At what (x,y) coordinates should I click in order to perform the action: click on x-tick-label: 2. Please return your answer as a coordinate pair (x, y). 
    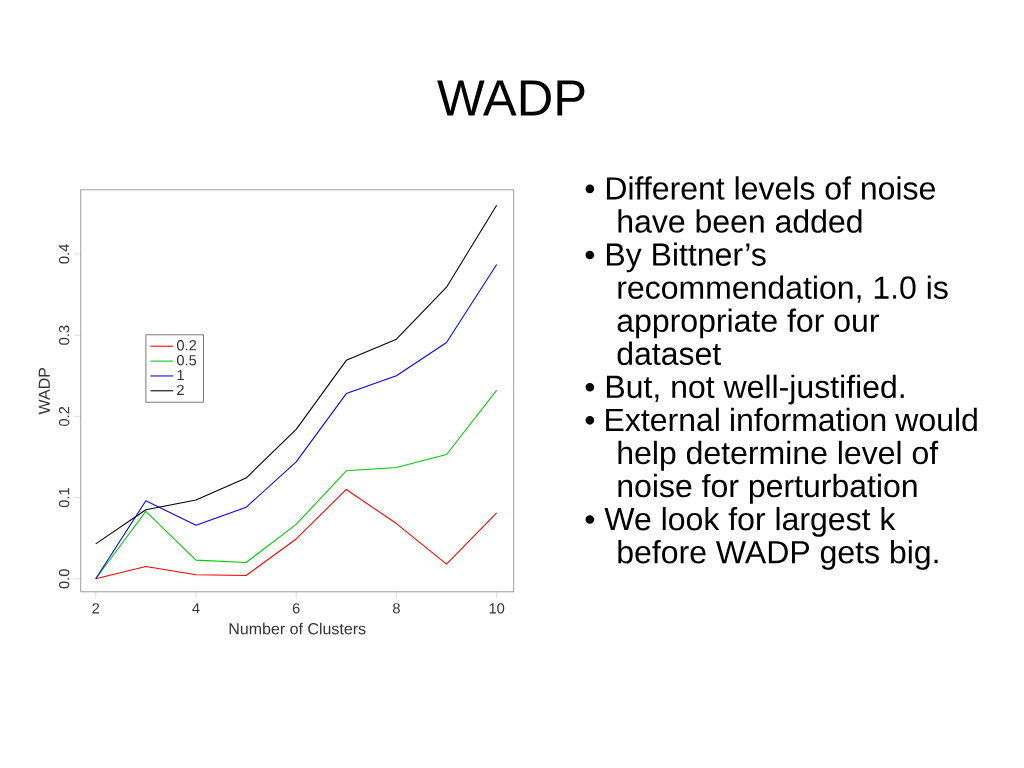
    Looking at the image, I should click on (96, 608).